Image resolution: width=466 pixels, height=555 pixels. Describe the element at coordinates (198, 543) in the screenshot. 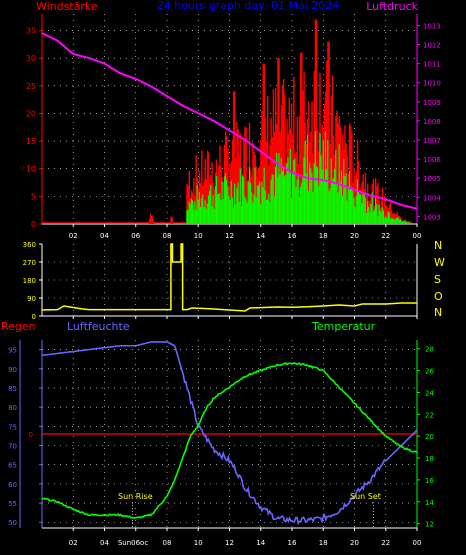

I see `p3-x-tick-label: 10` at that location.